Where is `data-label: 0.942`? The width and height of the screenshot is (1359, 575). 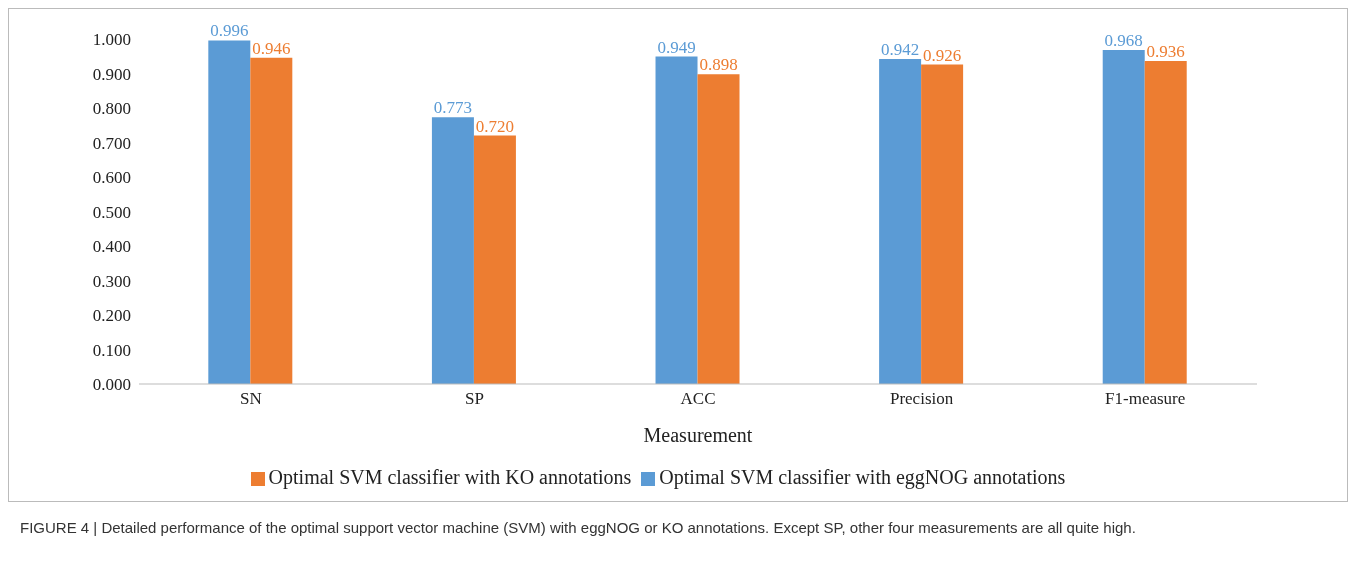 data-label: 0.942 is located at coordinates (900, 50).